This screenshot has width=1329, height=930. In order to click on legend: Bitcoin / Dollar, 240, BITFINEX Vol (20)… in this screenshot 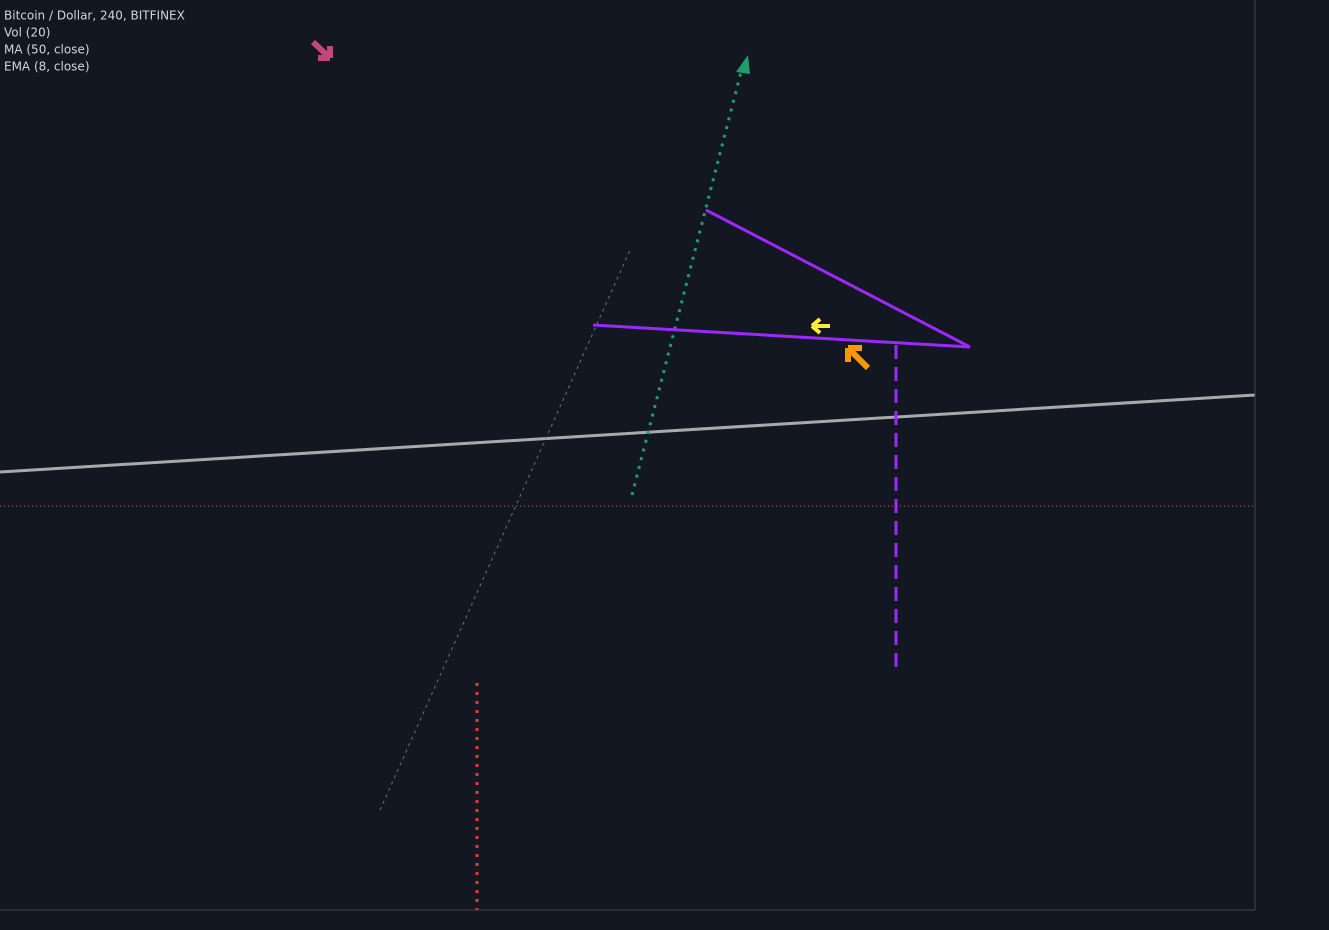, I will do `click(94, 41)`.